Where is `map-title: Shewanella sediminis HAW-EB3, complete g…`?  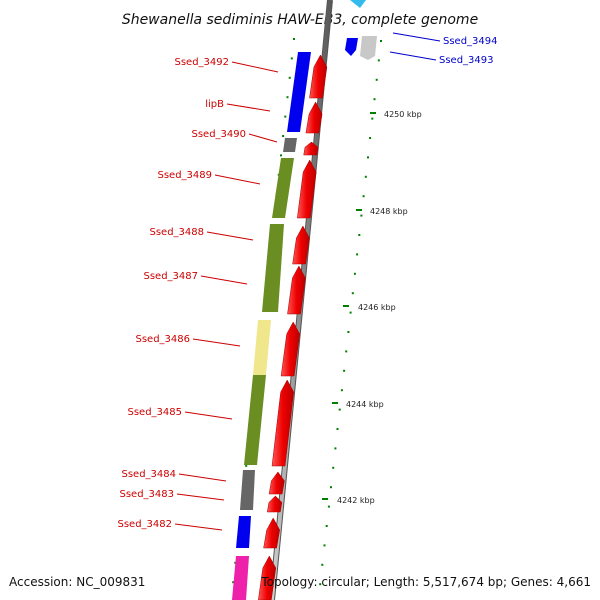 map-title: Shewanella sediminis HAW-EB3, complete g… is located at coordinates (300, 20).